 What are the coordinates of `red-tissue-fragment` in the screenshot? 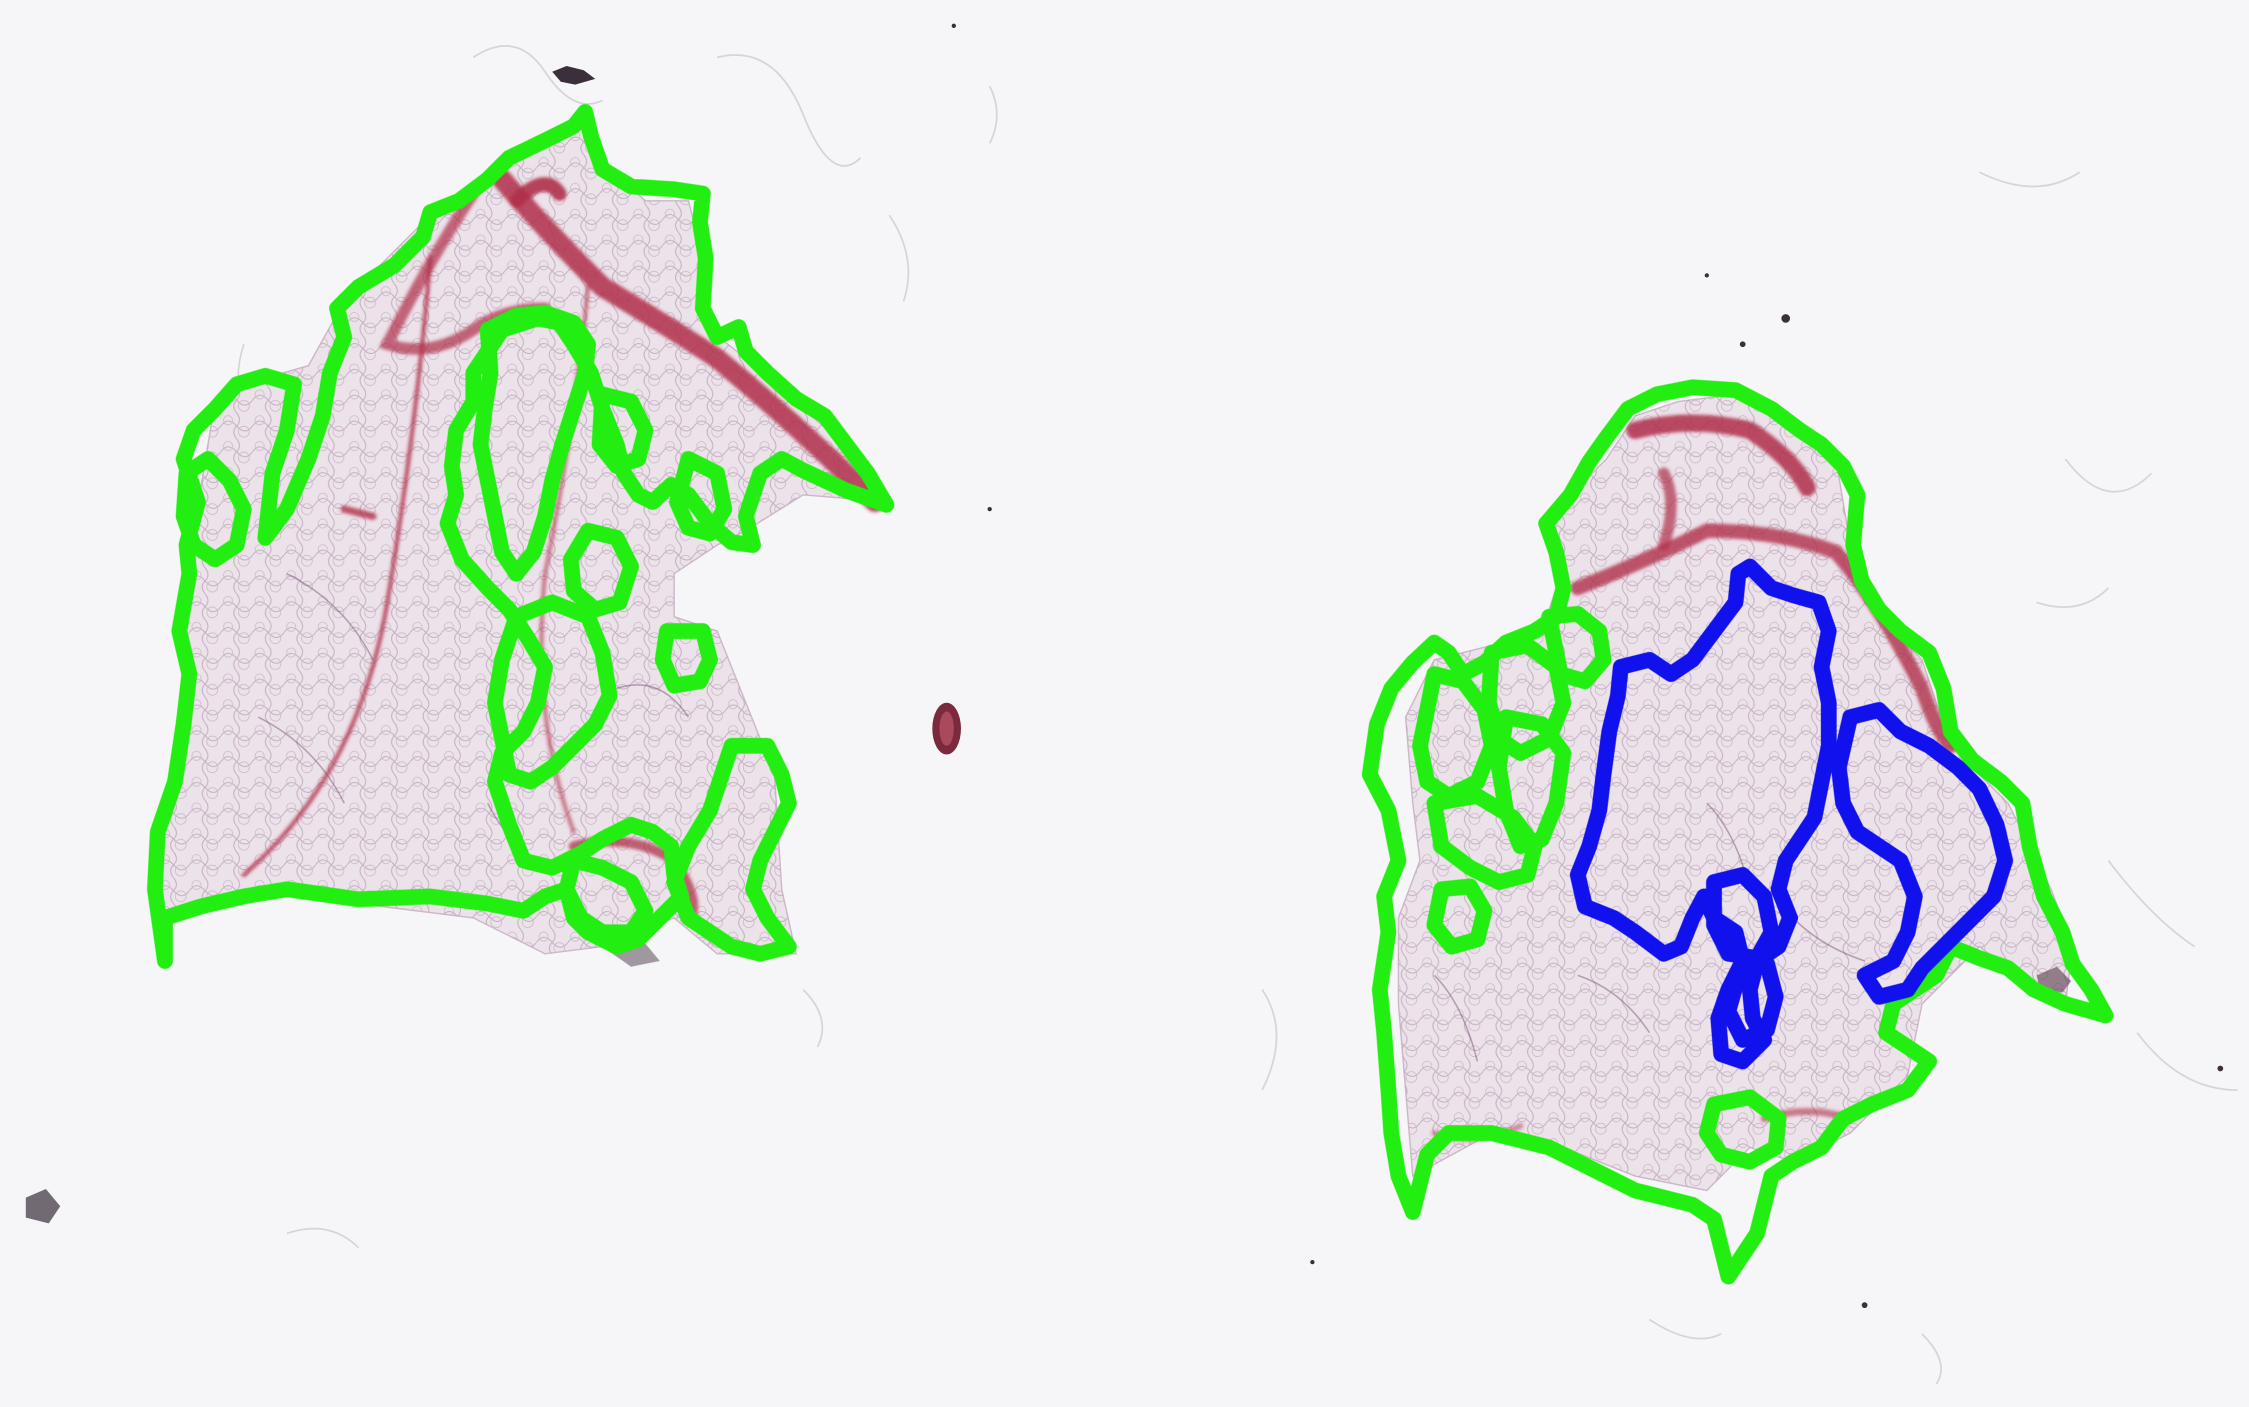 It's located at (946, 728).